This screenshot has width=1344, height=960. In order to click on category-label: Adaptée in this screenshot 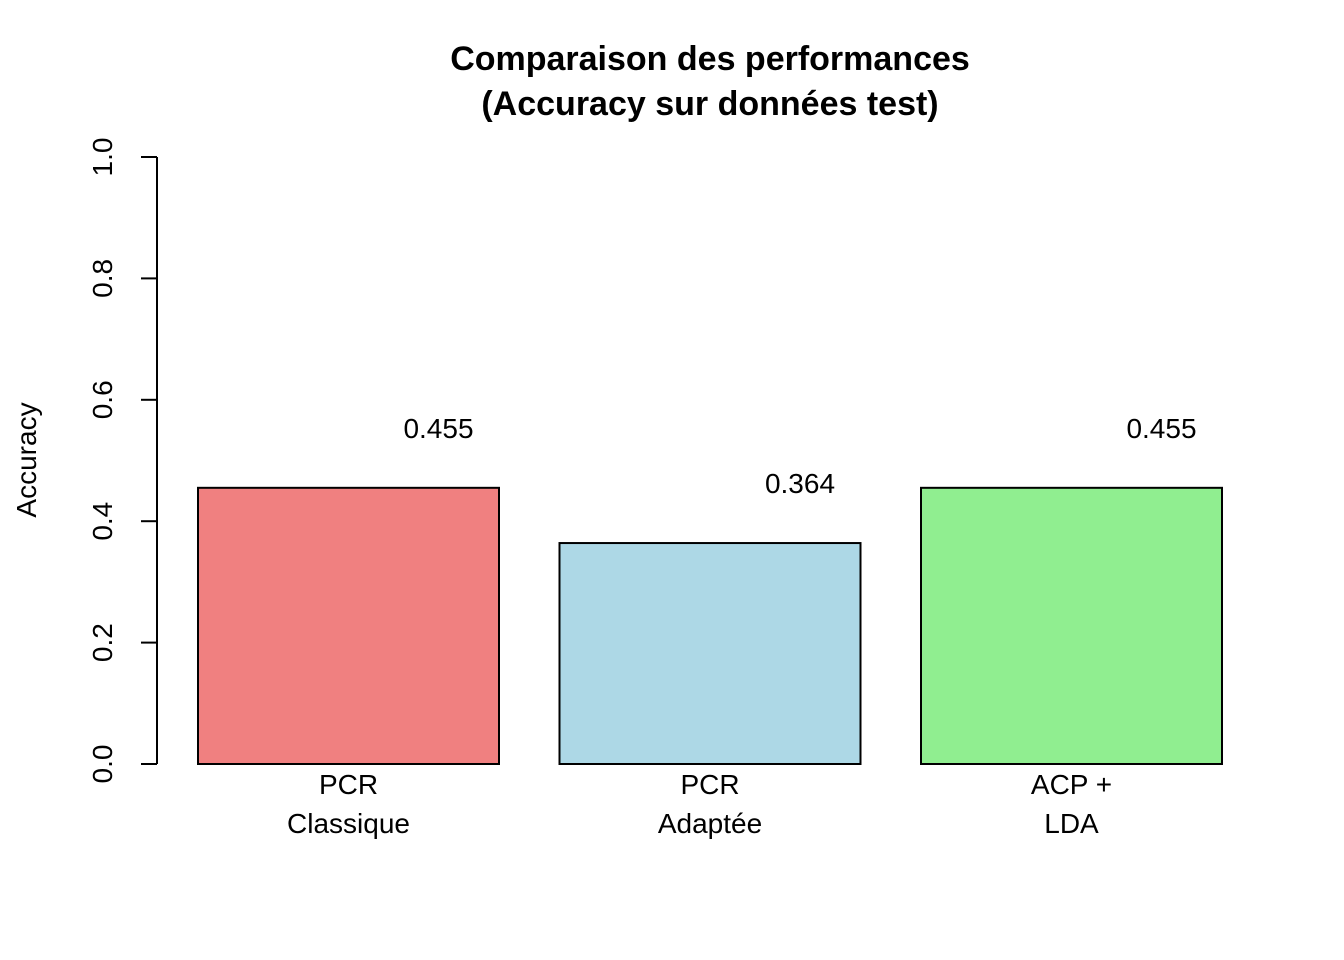, I will do `click(710, 823)`.